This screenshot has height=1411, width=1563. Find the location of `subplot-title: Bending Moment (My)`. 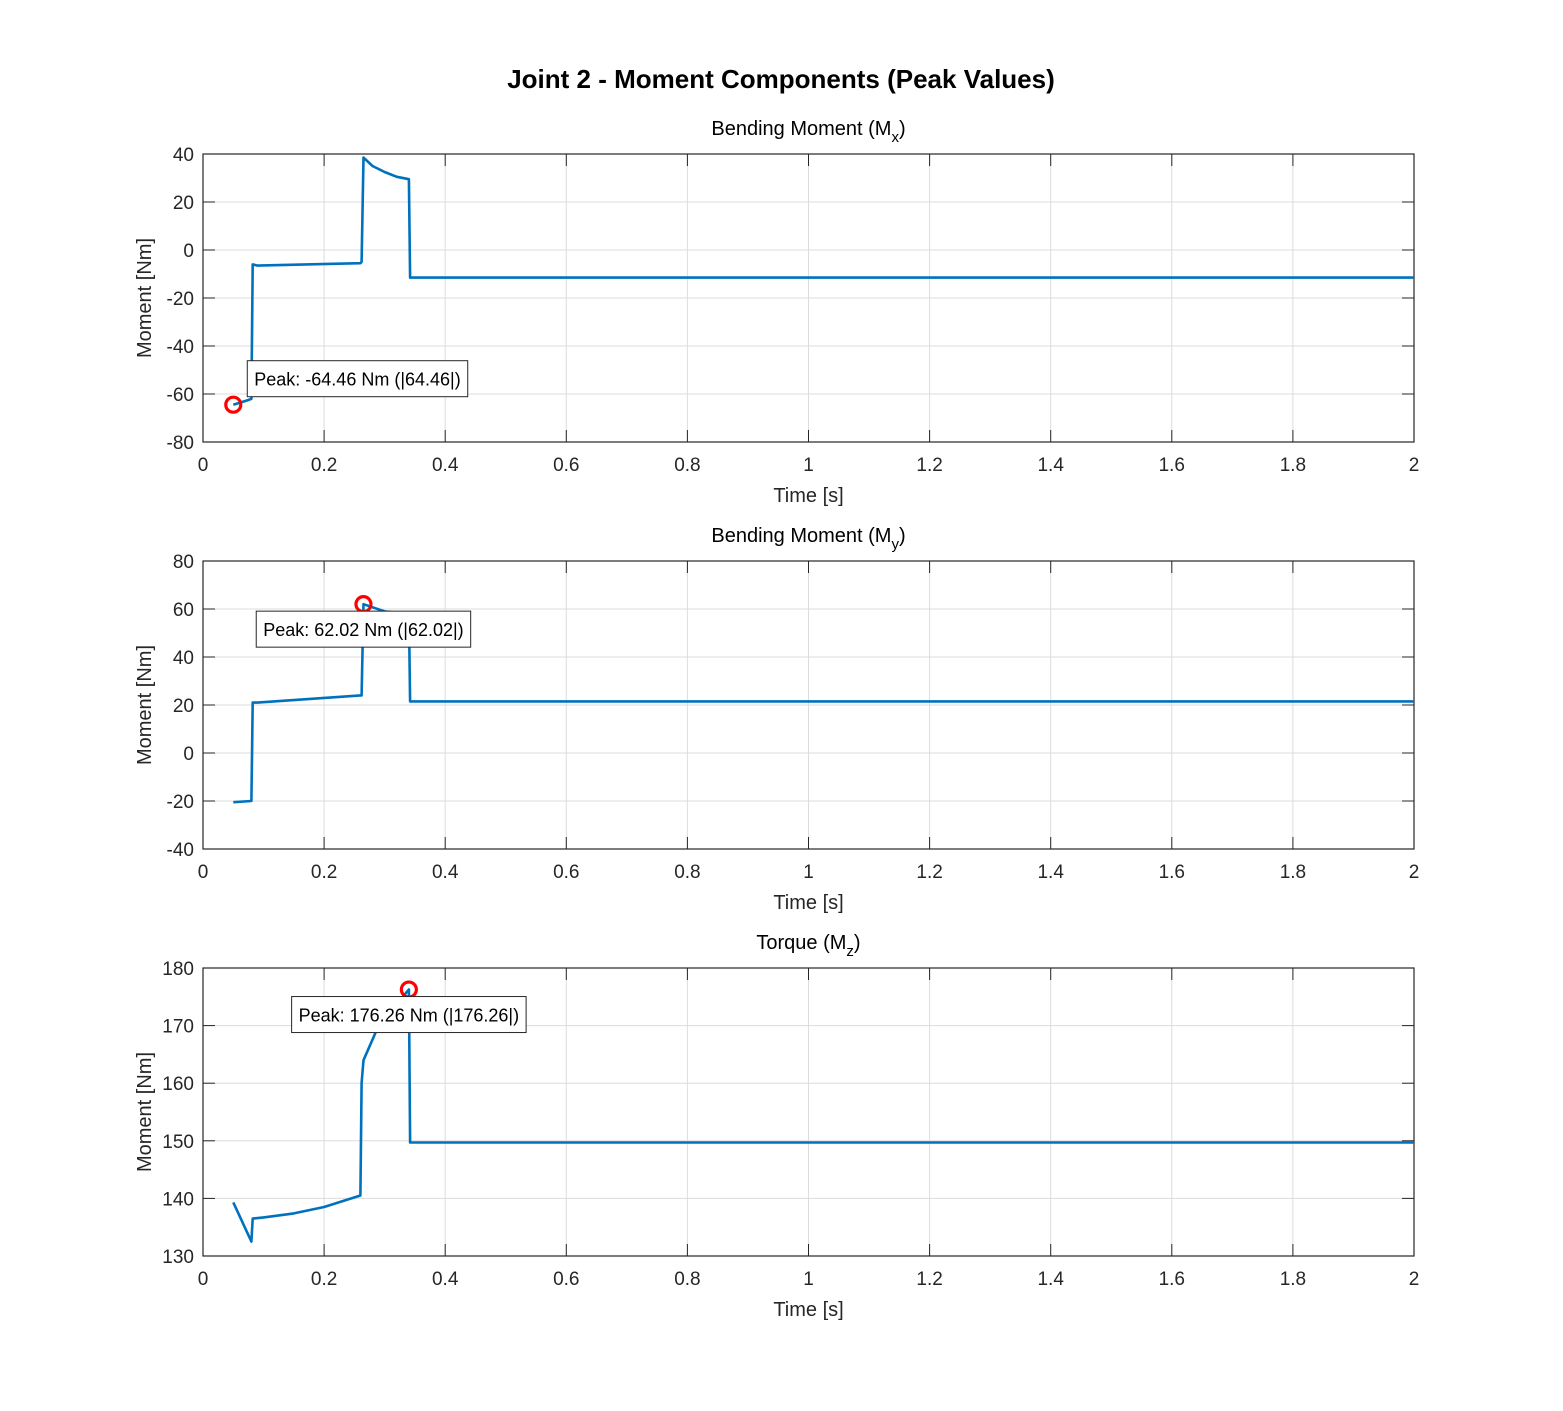

subplot-title: Bending Moment (My) is located at coordinates (808, 539).